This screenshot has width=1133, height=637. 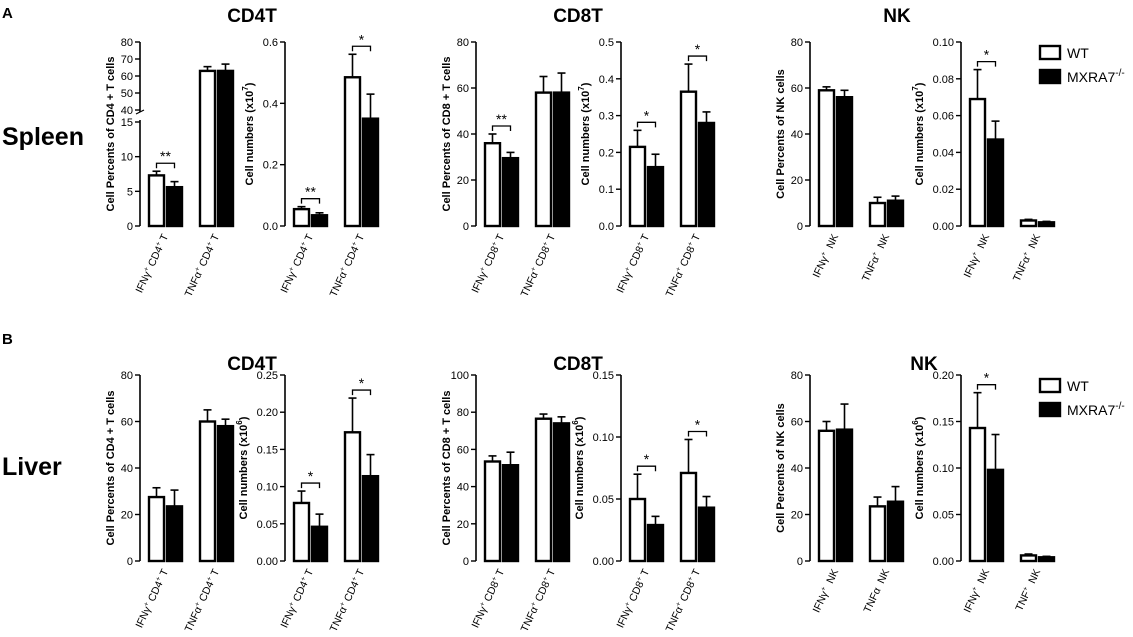 What do you see at coordinates (348, 600) in the screenshot?
I see `x-tick-label-7-1: TNFα+ CD4+ T` at bounding box center [348, 600].